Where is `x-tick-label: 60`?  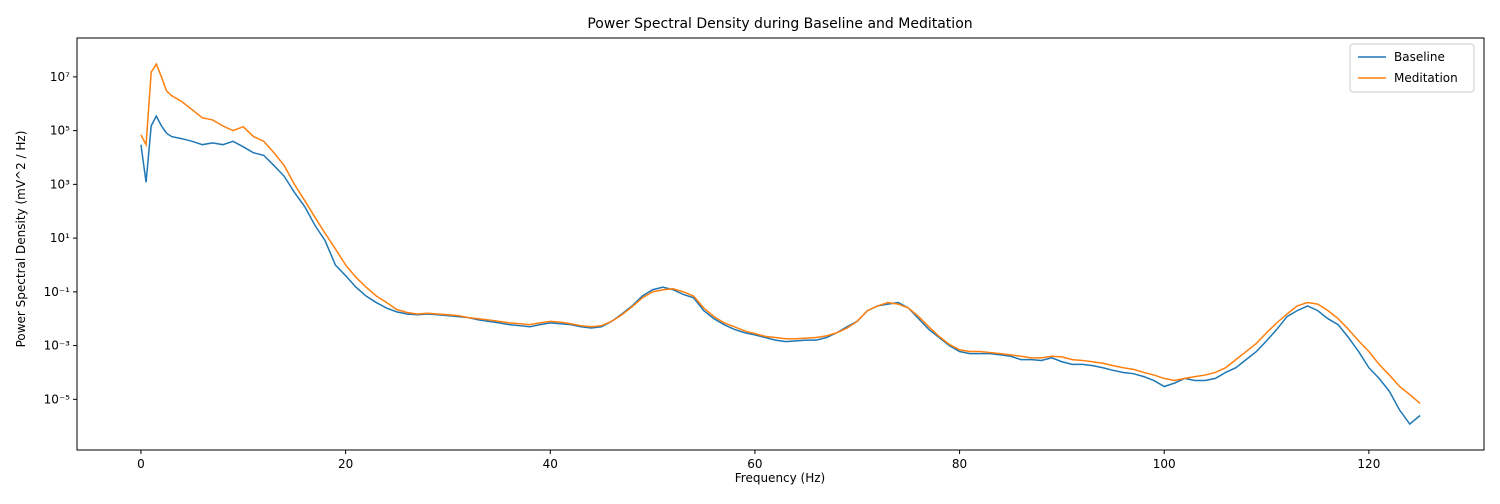 x-tick-label: 60 is located at coordinates (754, 464).